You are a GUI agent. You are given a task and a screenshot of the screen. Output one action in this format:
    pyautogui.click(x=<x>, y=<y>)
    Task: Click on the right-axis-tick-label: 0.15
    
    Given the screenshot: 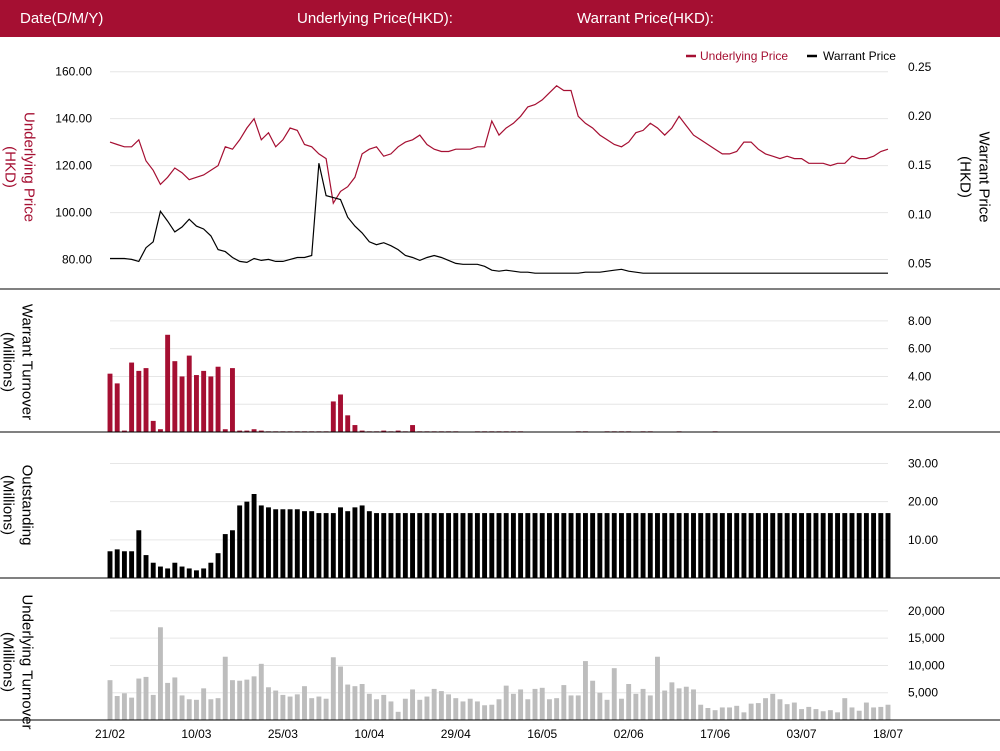 What is the action you would take?
    pyautogui.click(x=920, y=165)
    